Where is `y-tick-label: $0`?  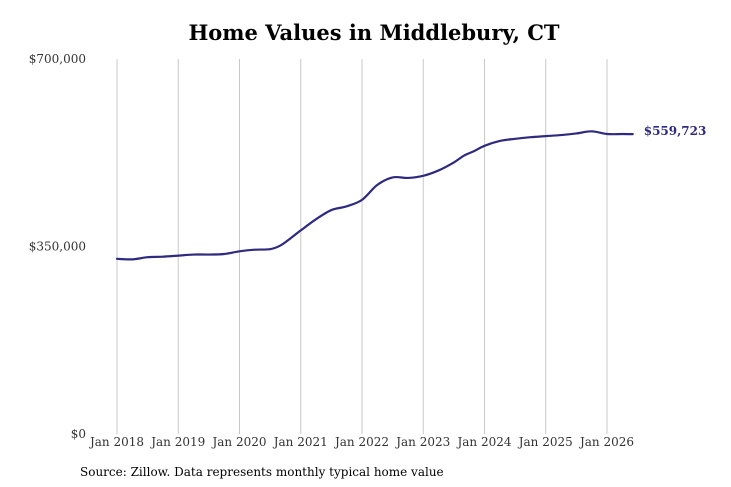 y-tick-label: $0 is located at coordinates (78, 434).